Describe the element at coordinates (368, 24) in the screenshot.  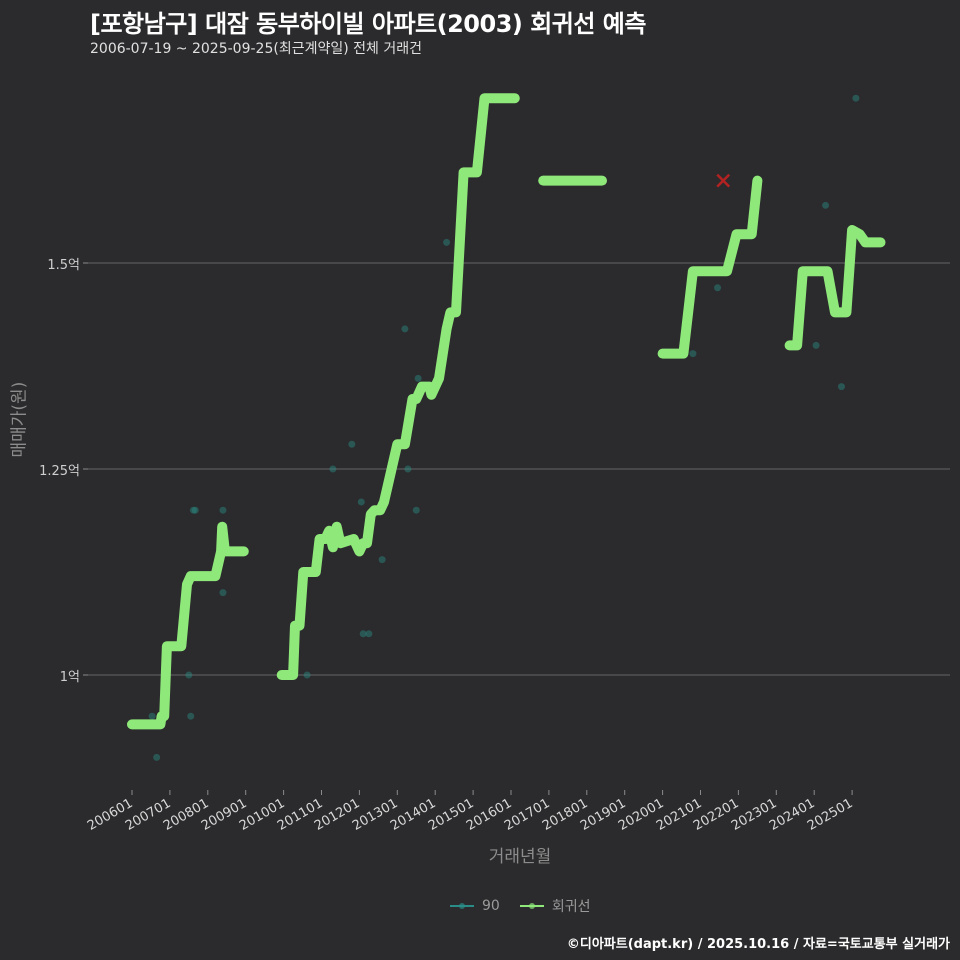
I see `chart-title: [포항남구] 대잠 동부하이빌 아파트(2003) 회귀선 예측` at that location.